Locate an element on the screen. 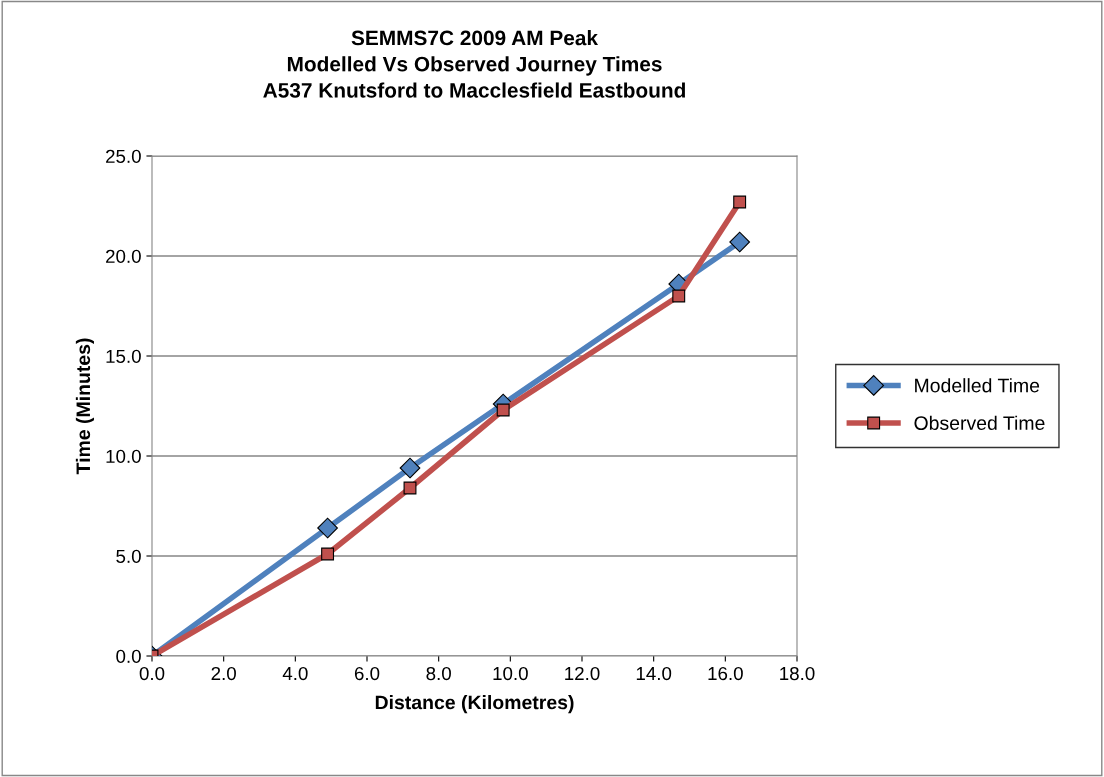 This screenshot has height=777, width=1104. x-tick-label: 18.0 is located at coordinates (797, 673).